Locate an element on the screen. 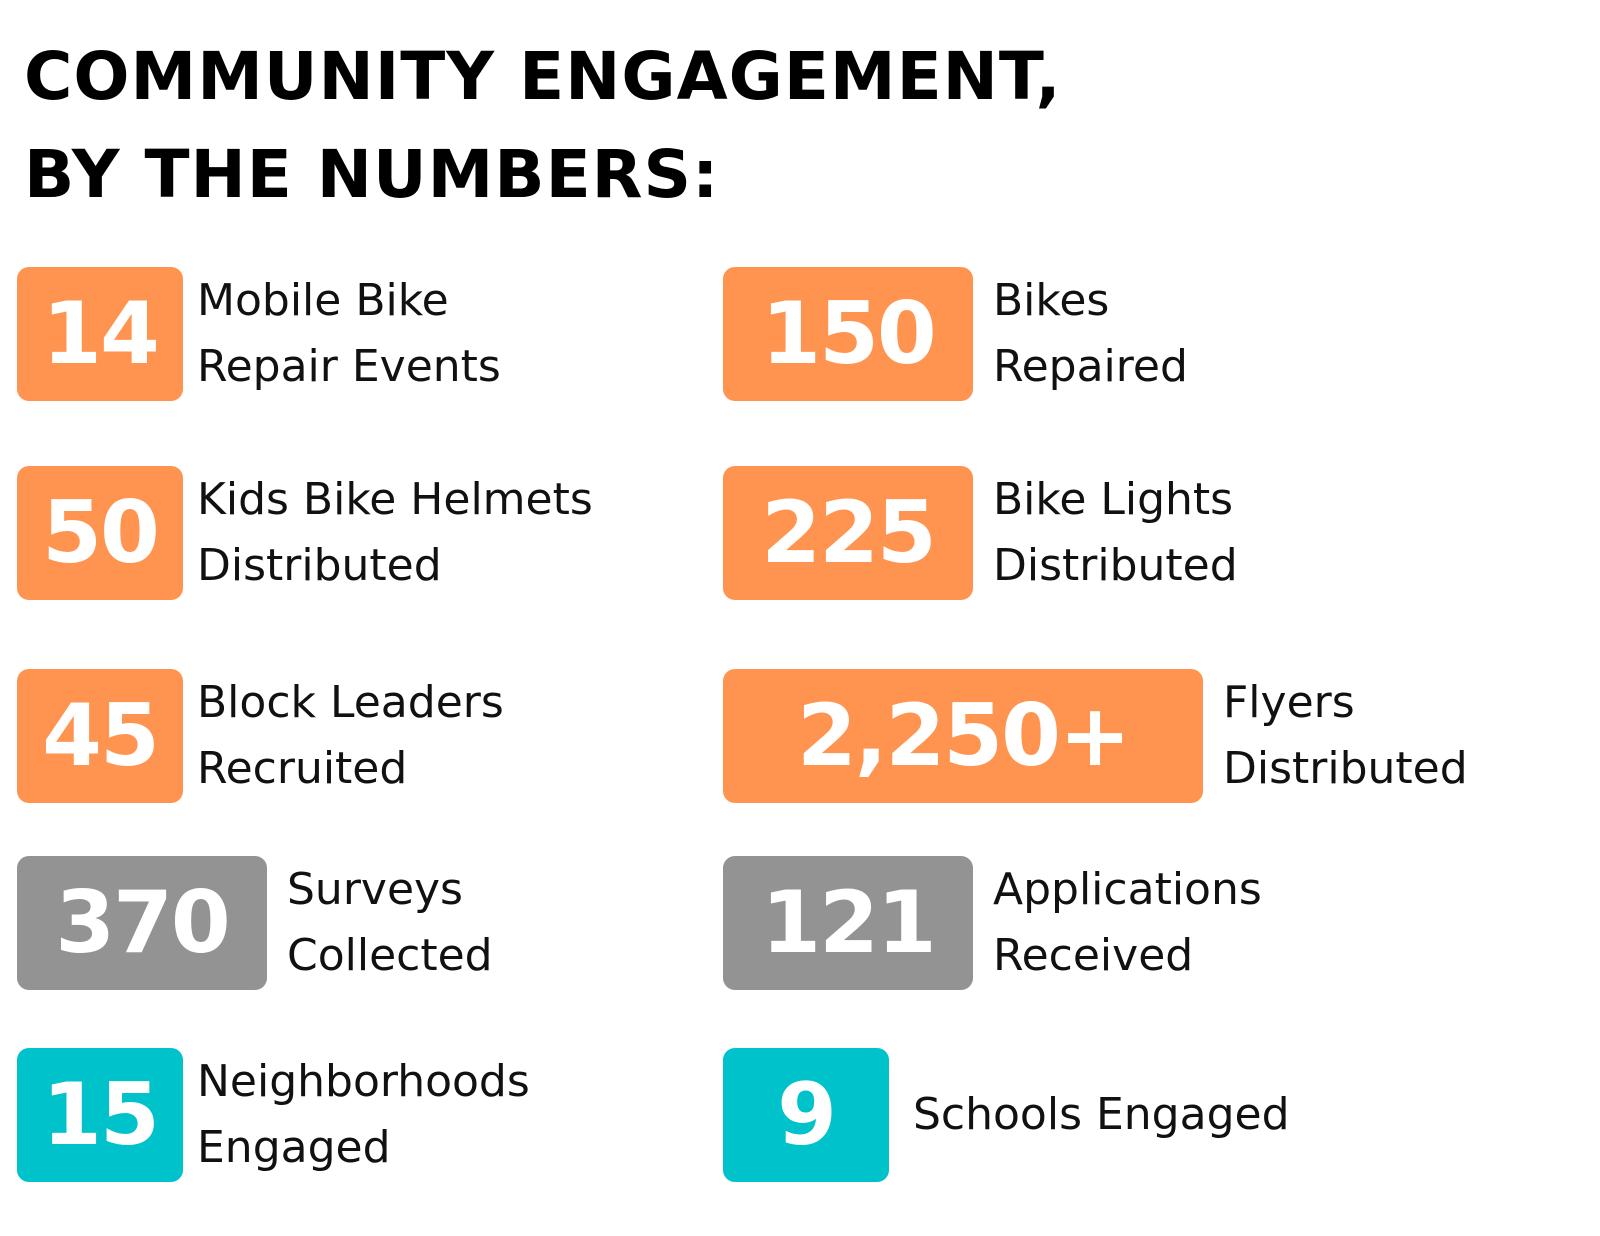 Image resolution: width=1600 pixels, height=1236 pixels. stat-kids-bike-helmets: 50 Kids Bike Helmets Distributed is located at coordinates (305, 533).